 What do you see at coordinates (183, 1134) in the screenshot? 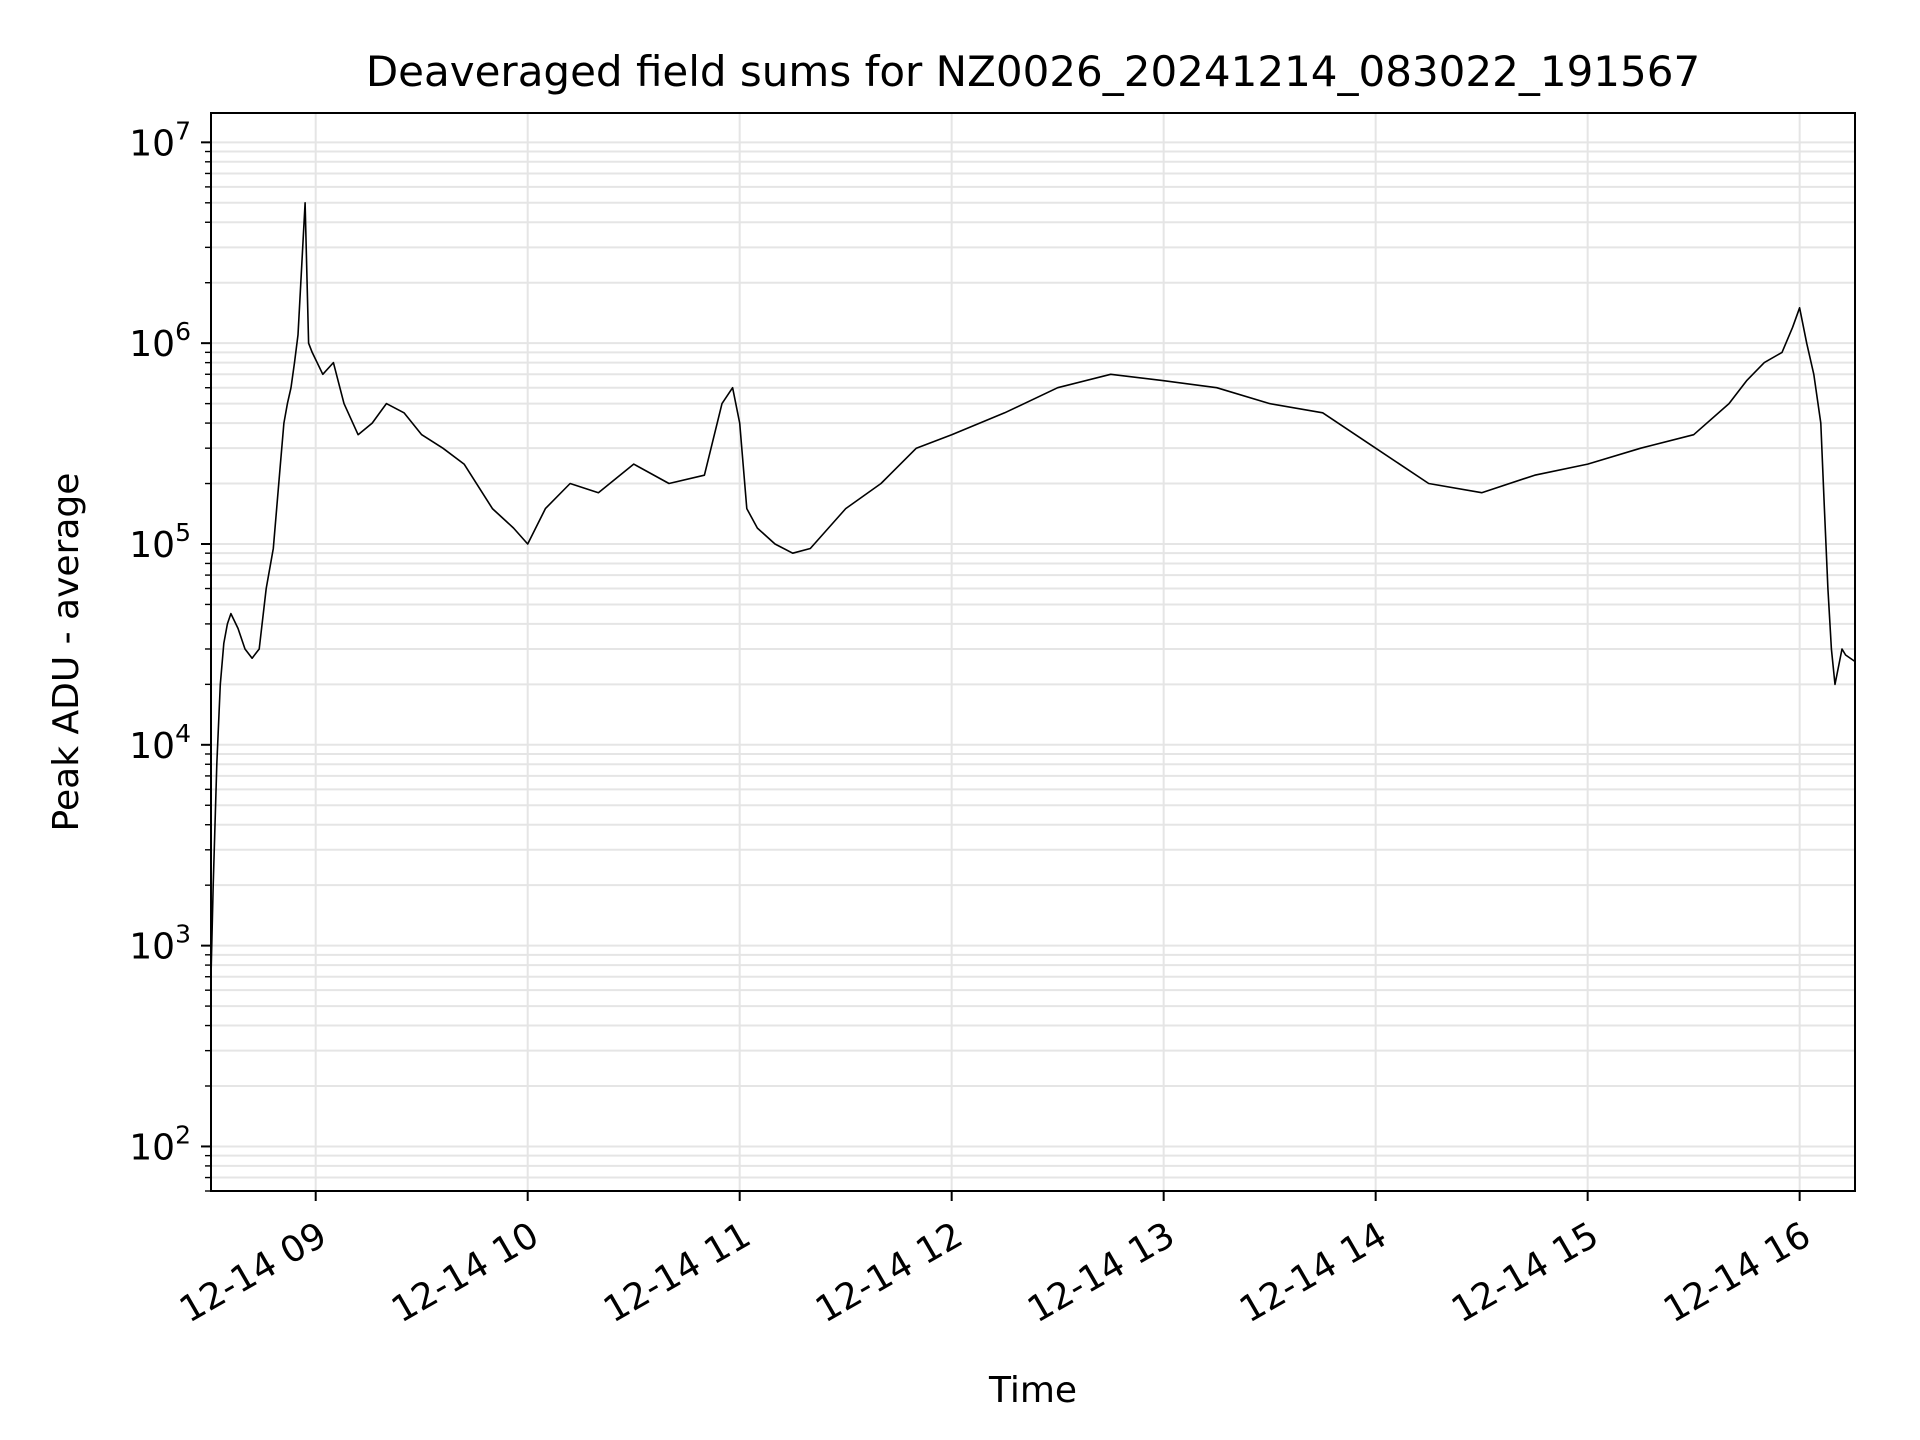
I see `y-tick-exponent: 2` at bounding box center [183, 1134].